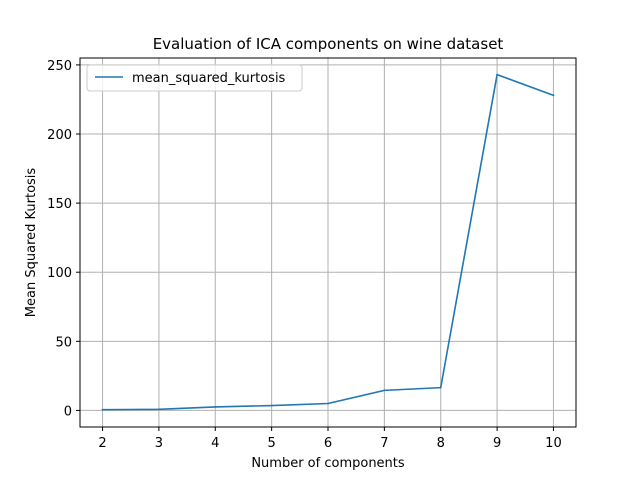  I want to click on y-axis-label: Mean Squared Kurtosis, so click(31, 243).